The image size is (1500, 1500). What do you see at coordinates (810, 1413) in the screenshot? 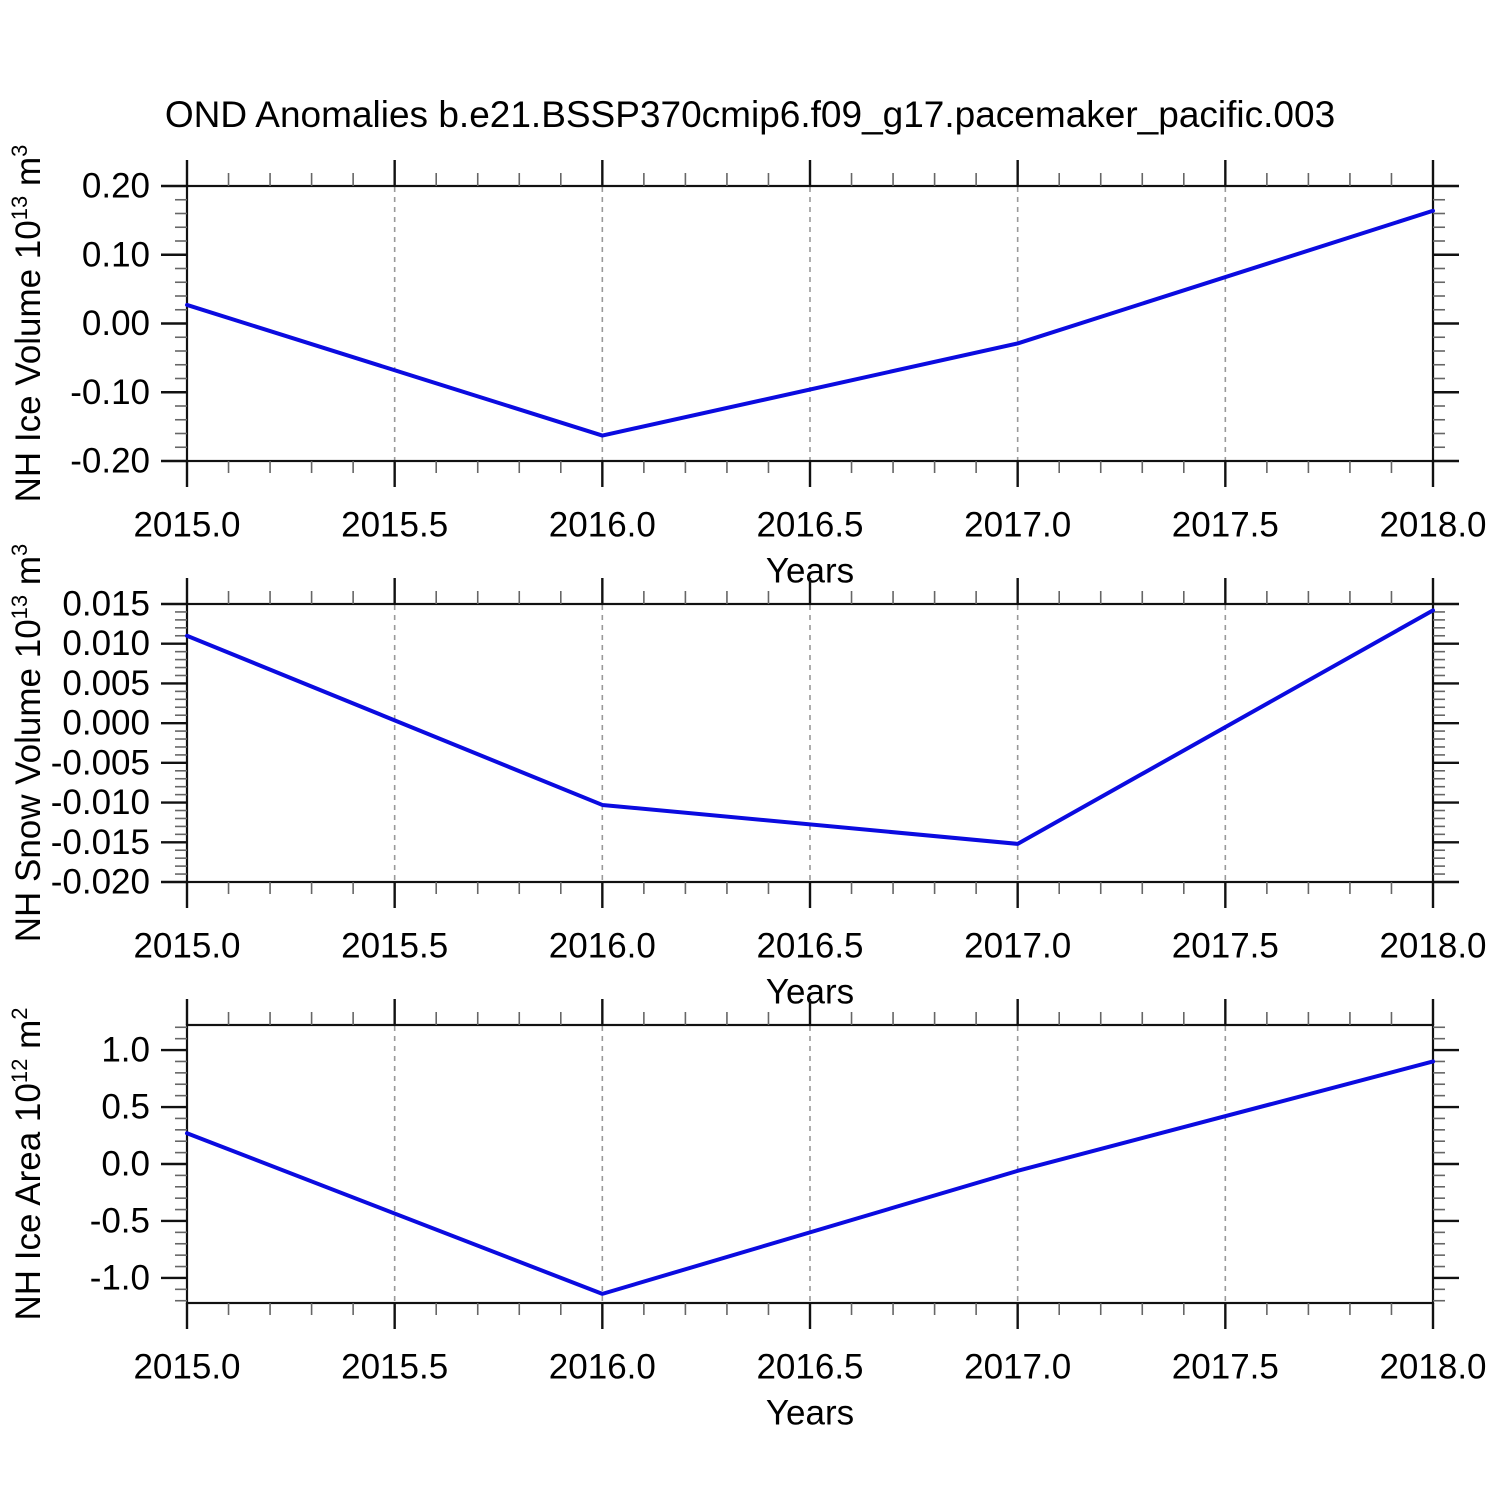
I see `x-axis-title: Years` at bounding box center [810, 1413].